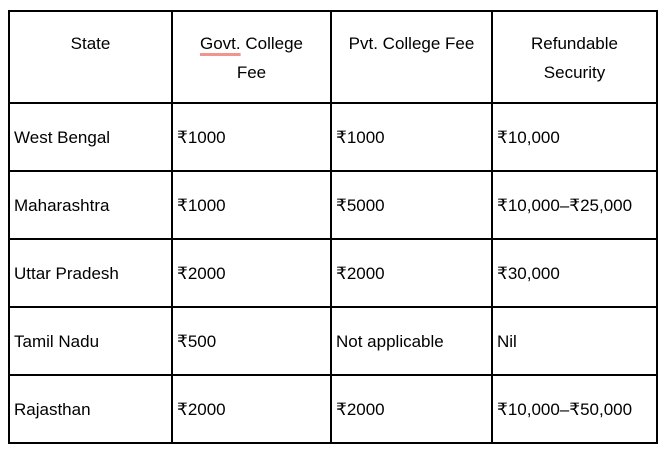 Image resolution: width=664 pixels, height=457 pixels. I want to click on cell-security: ₹10,000–₹50,000, so click(574, 409).